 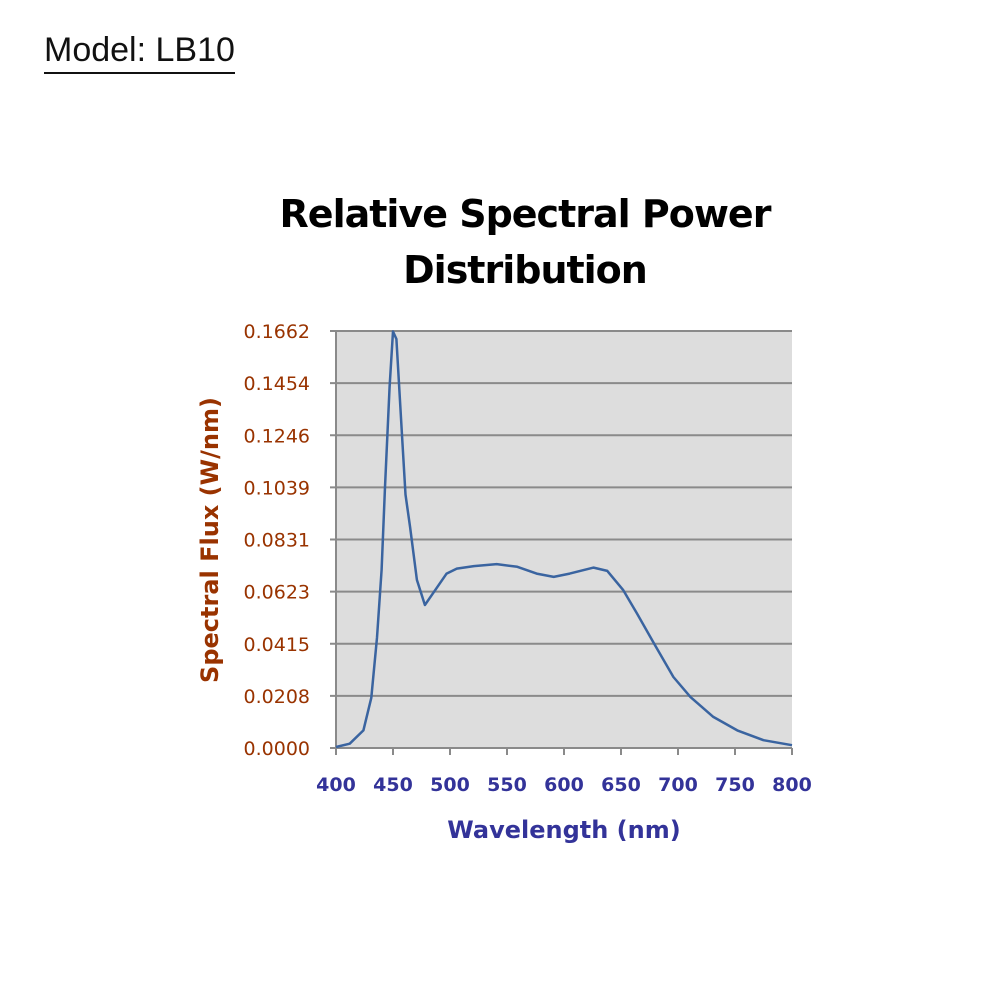 I want to click on x-tick-label: 650, so click(x=621, y=785).